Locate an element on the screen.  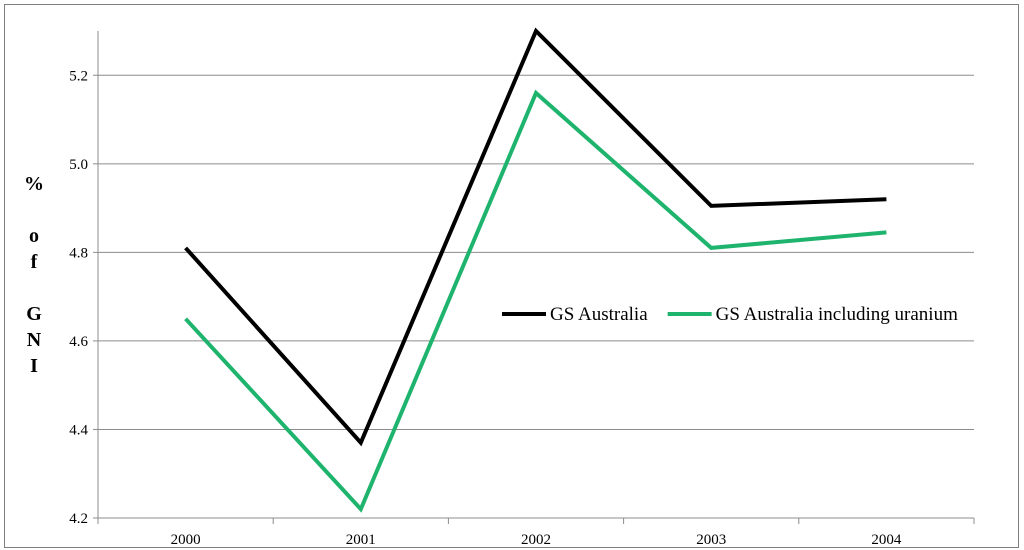
y-tick-label: 4.2 is located at coordinates (78, 519).